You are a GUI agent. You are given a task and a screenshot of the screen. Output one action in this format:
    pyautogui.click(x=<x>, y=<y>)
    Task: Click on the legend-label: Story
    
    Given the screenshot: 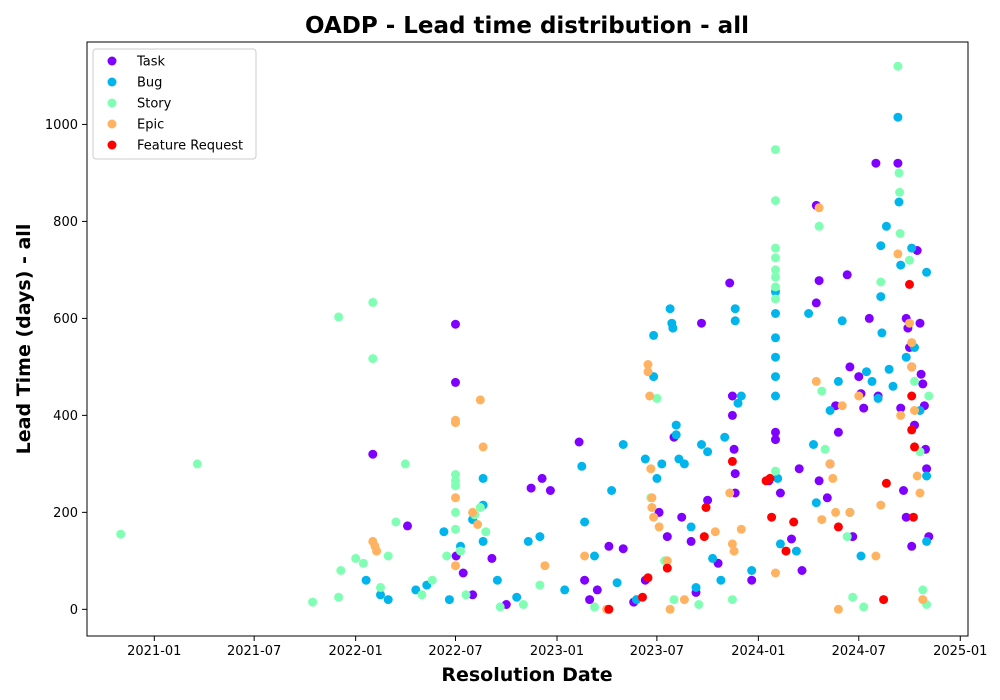 What is the action you would take?
    pyautogui.click(x=154, y=104)
    